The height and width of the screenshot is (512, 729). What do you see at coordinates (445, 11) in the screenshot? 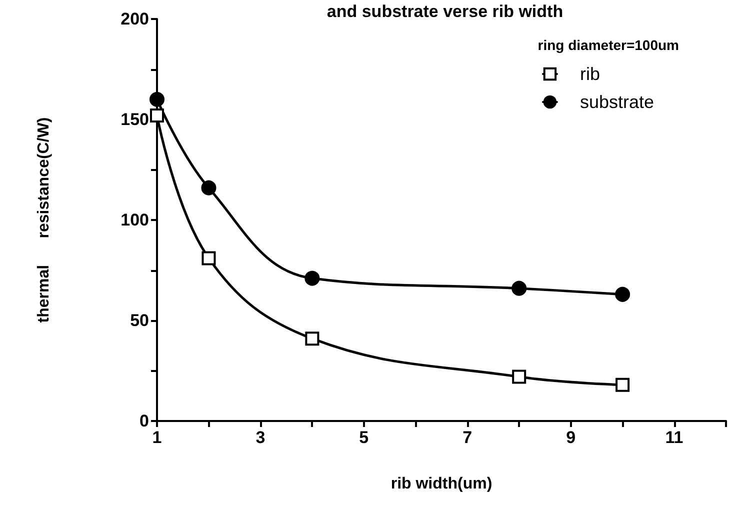
I see `chart-title: and substrate verse rib width` at bounding box center [445, 11].